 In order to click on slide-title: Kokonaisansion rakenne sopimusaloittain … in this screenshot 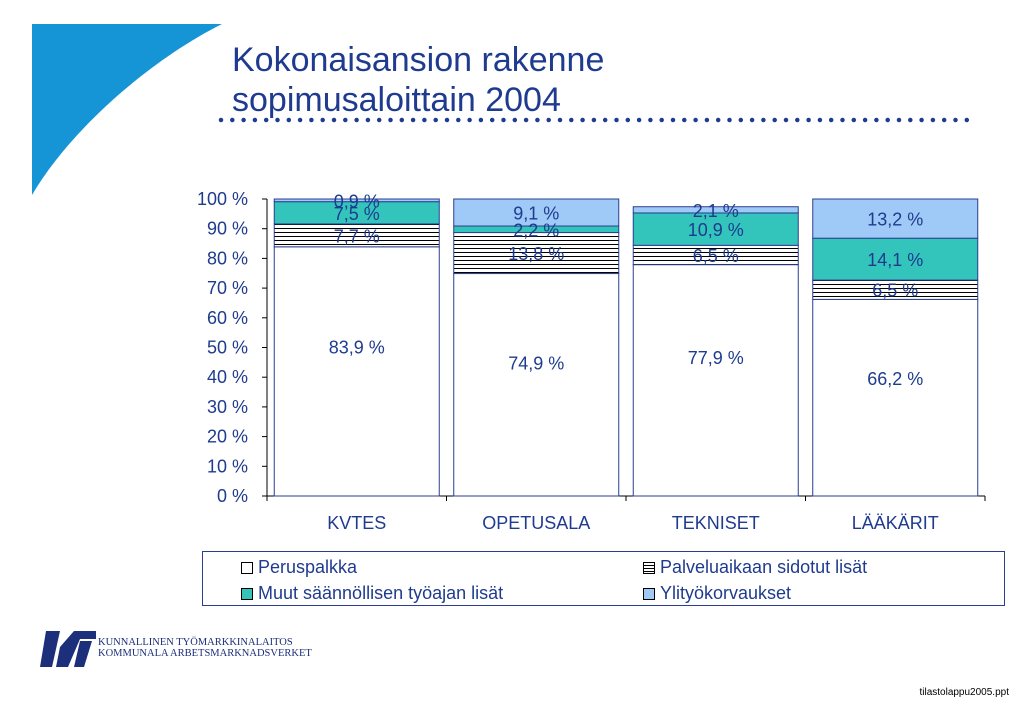, I will do `click(418, 80)`.